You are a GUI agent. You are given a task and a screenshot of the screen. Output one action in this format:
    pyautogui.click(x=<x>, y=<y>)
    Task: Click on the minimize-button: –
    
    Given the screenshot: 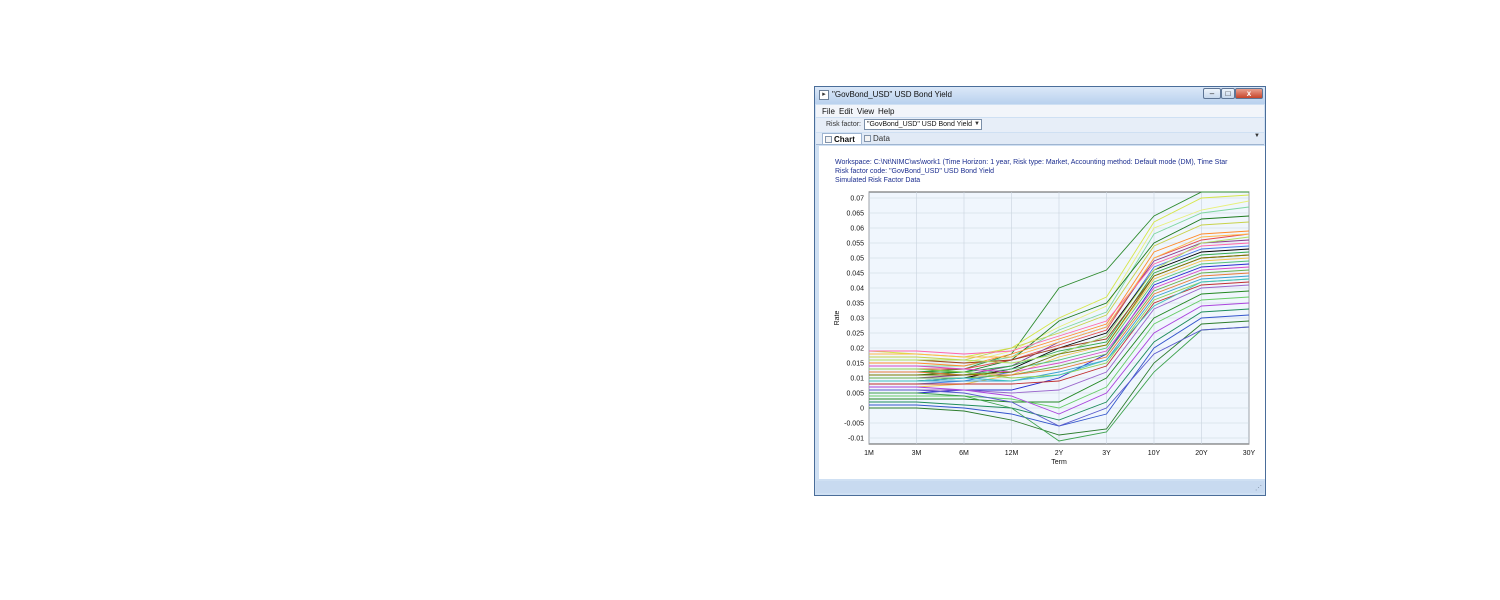 What is the action you would take?
    pyautogui.click(x=1212, y=93)
    